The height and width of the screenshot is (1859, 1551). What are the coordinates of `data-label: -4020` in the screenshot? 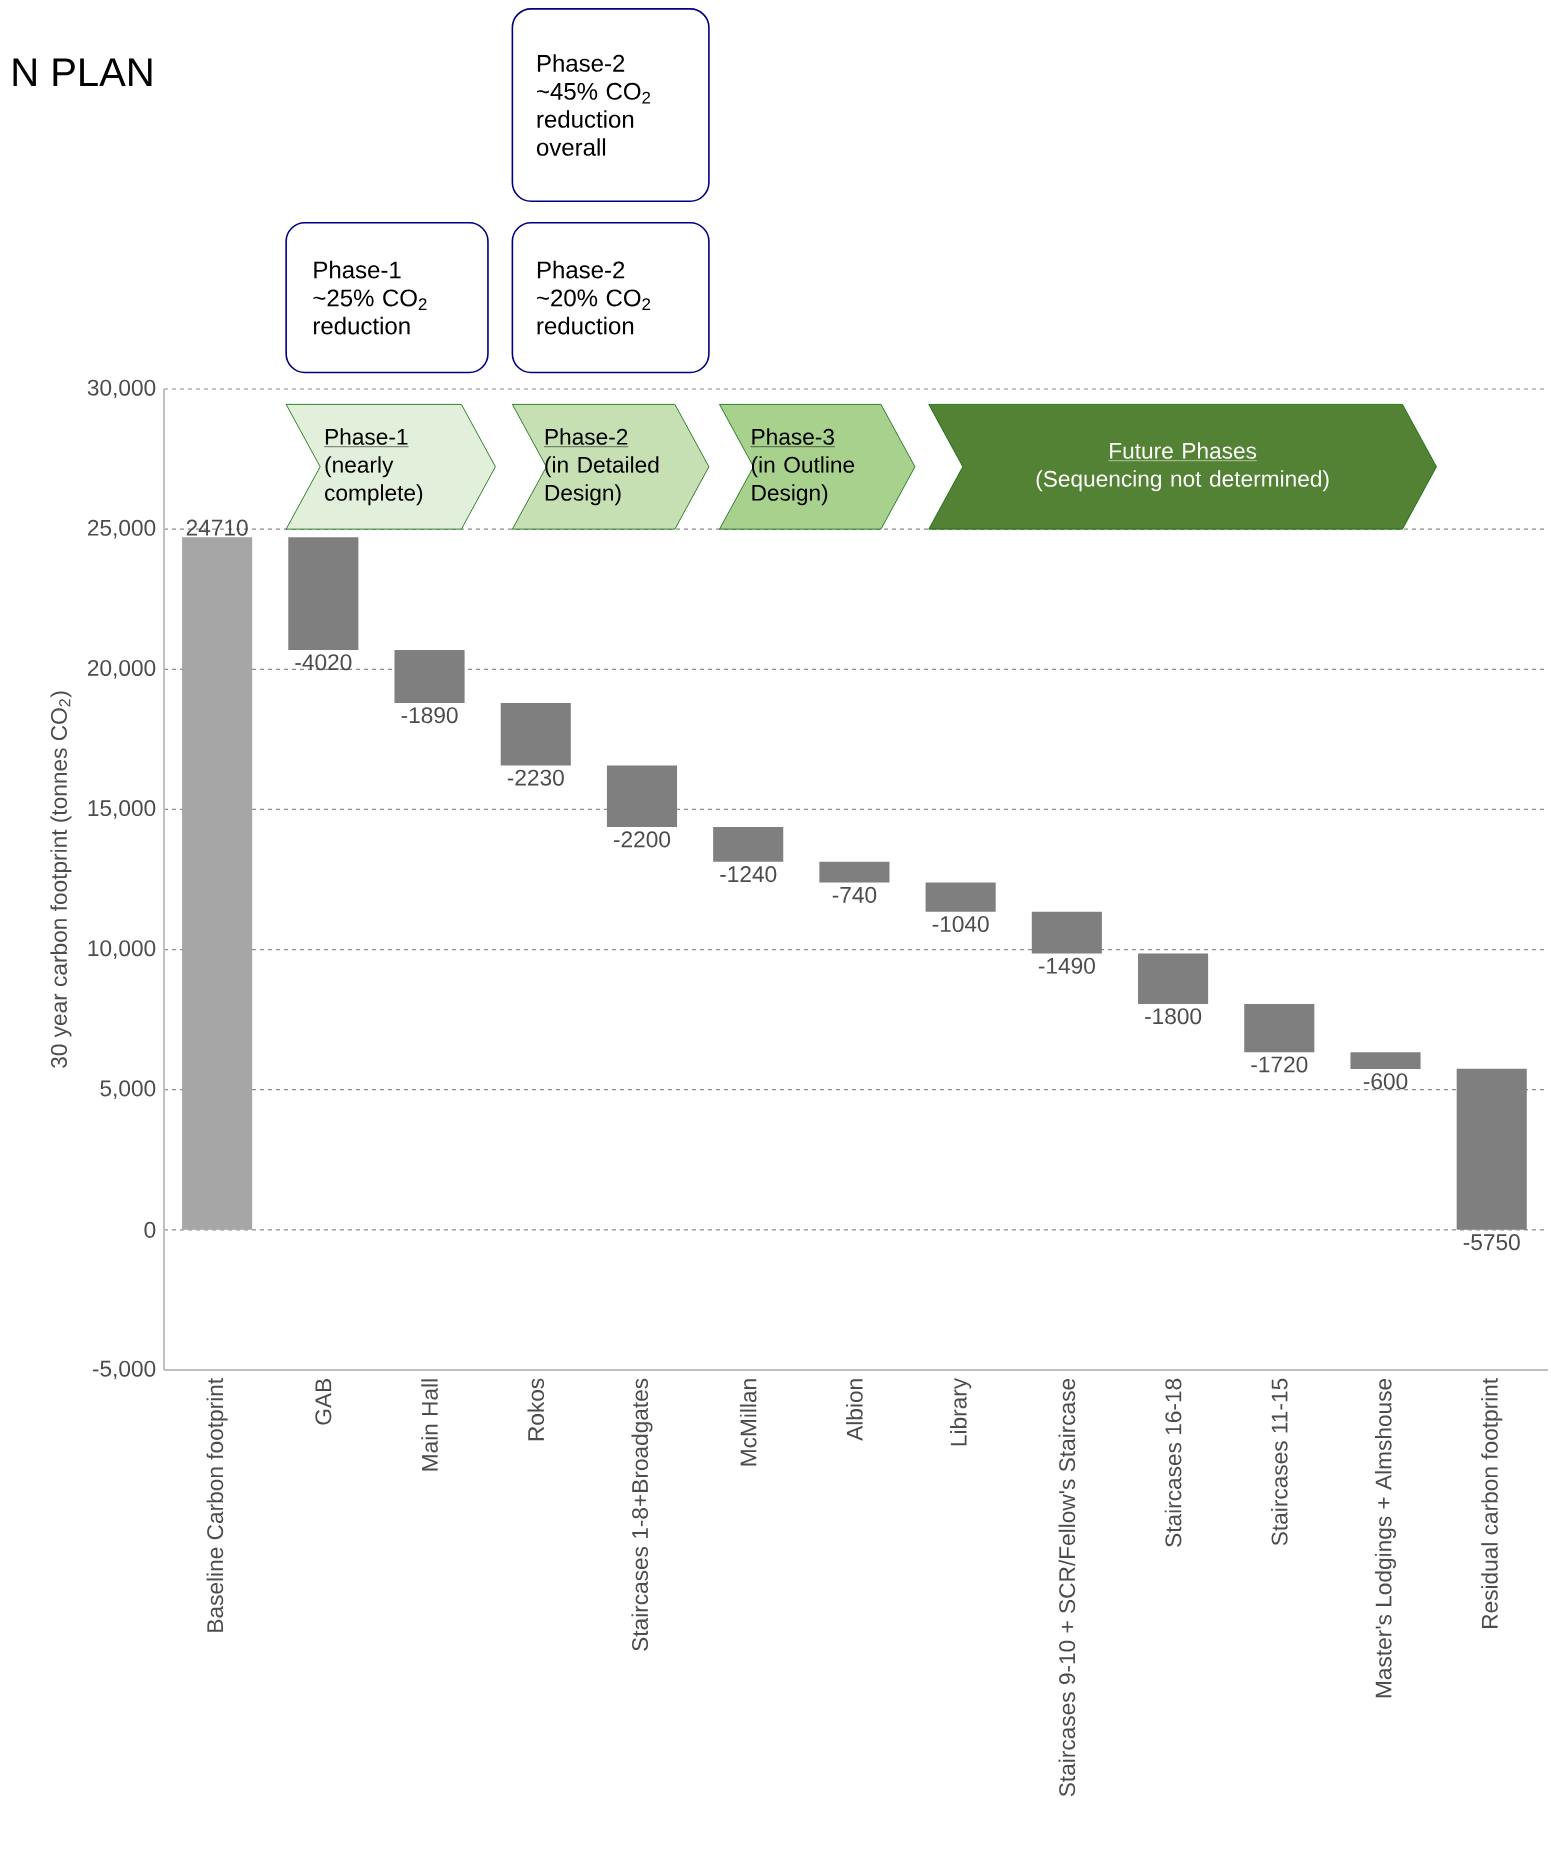 It's located at (323, 662).